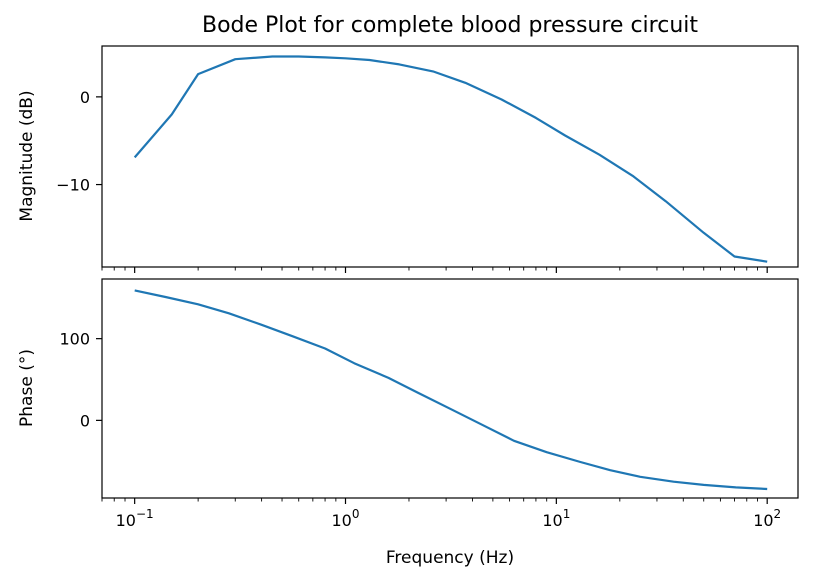 The height and width of the screenshot is (582, 817). Describe the element at coordinates (145, 514) in the screenshot. I see `x-tick-label-exponent: −1` at that location.